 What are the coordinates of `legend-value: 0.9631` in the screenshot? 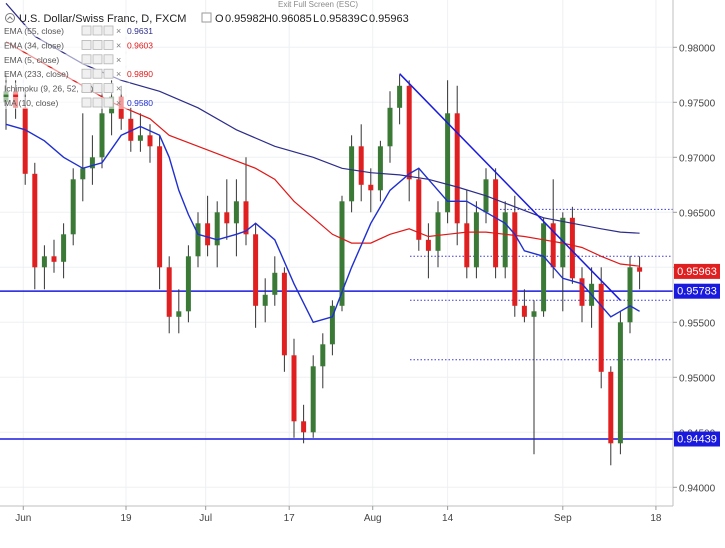 It's located at (140, 31).